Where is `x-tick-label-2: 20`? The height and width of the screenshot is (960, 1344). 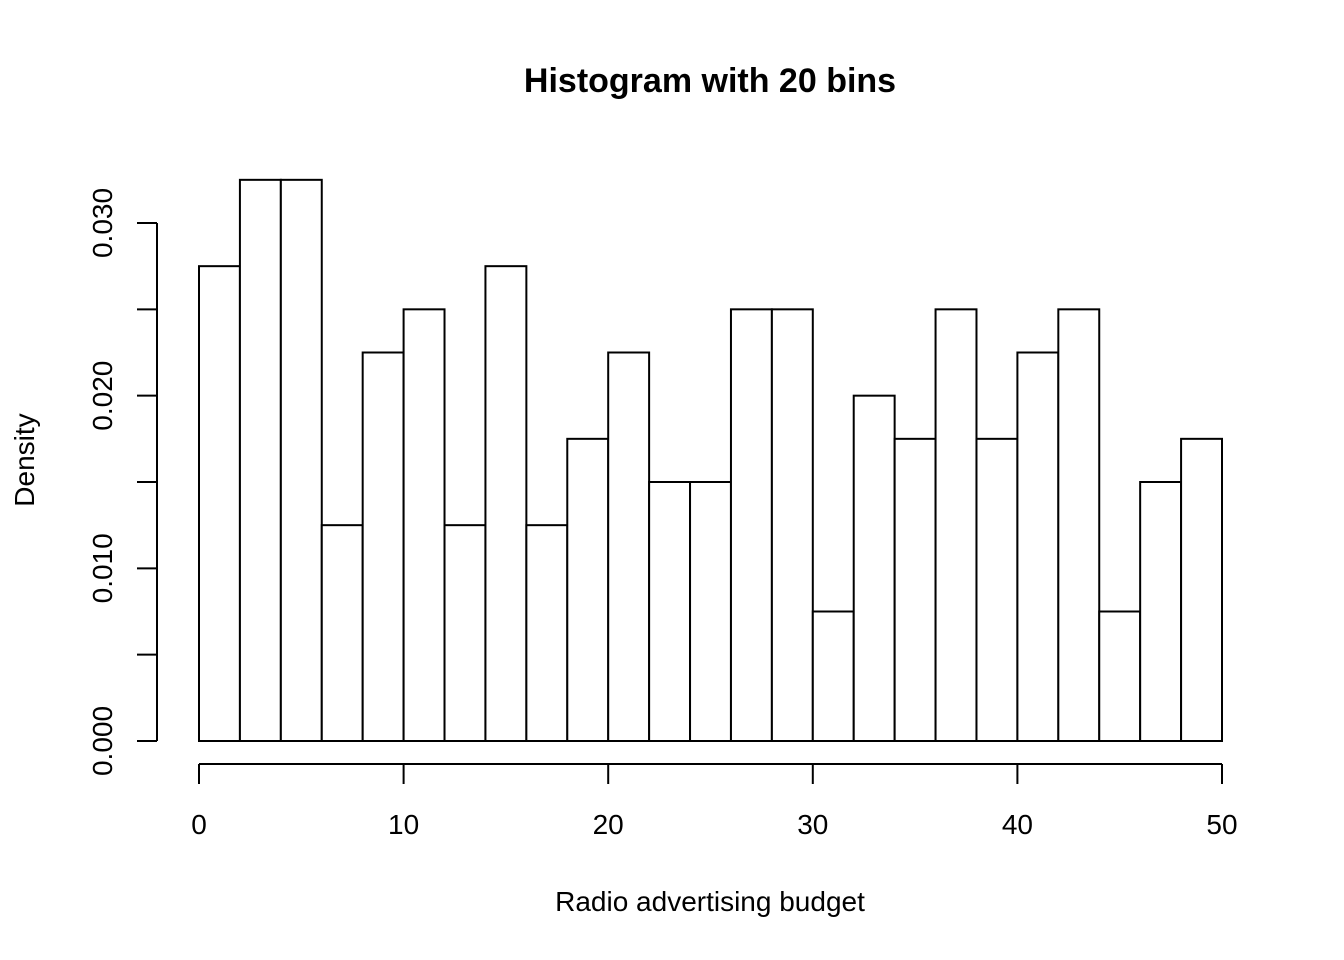 x-tick-label-2: 20 is located at coordinates (608, 824).